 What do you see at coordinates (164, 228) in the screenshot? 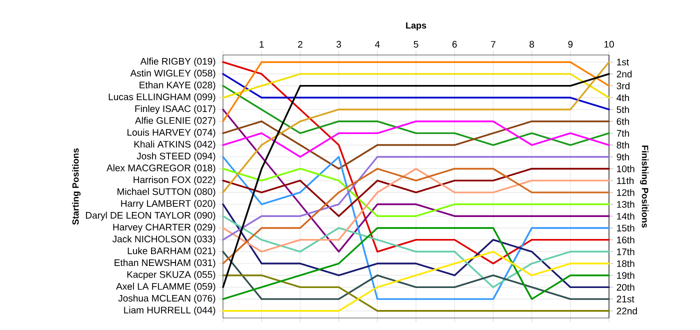
I see `series-label: Harvey CHARTER (029)` at bounding box center [164, 228].